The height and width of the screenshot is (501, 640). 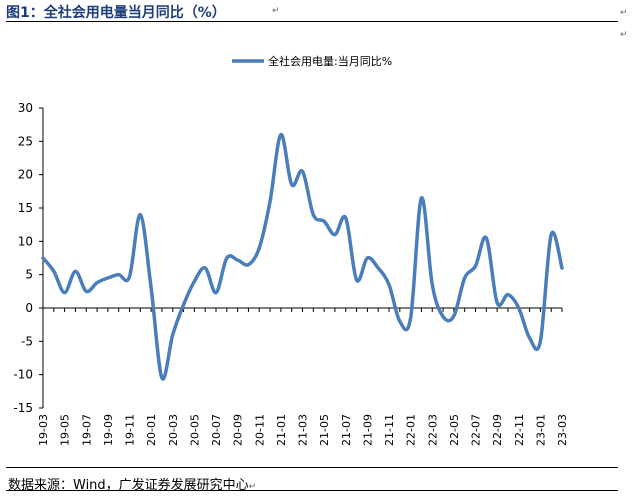 I want to click on y-tick-label: 15, so click(x=25, y=208).